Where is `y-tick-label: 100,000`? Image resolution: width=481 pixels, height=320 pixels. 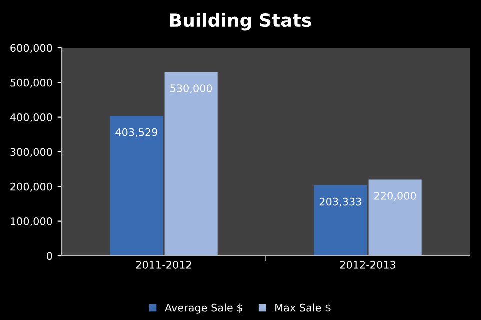
y-tick-label: 100,000 is located at coordinates (31, 222).